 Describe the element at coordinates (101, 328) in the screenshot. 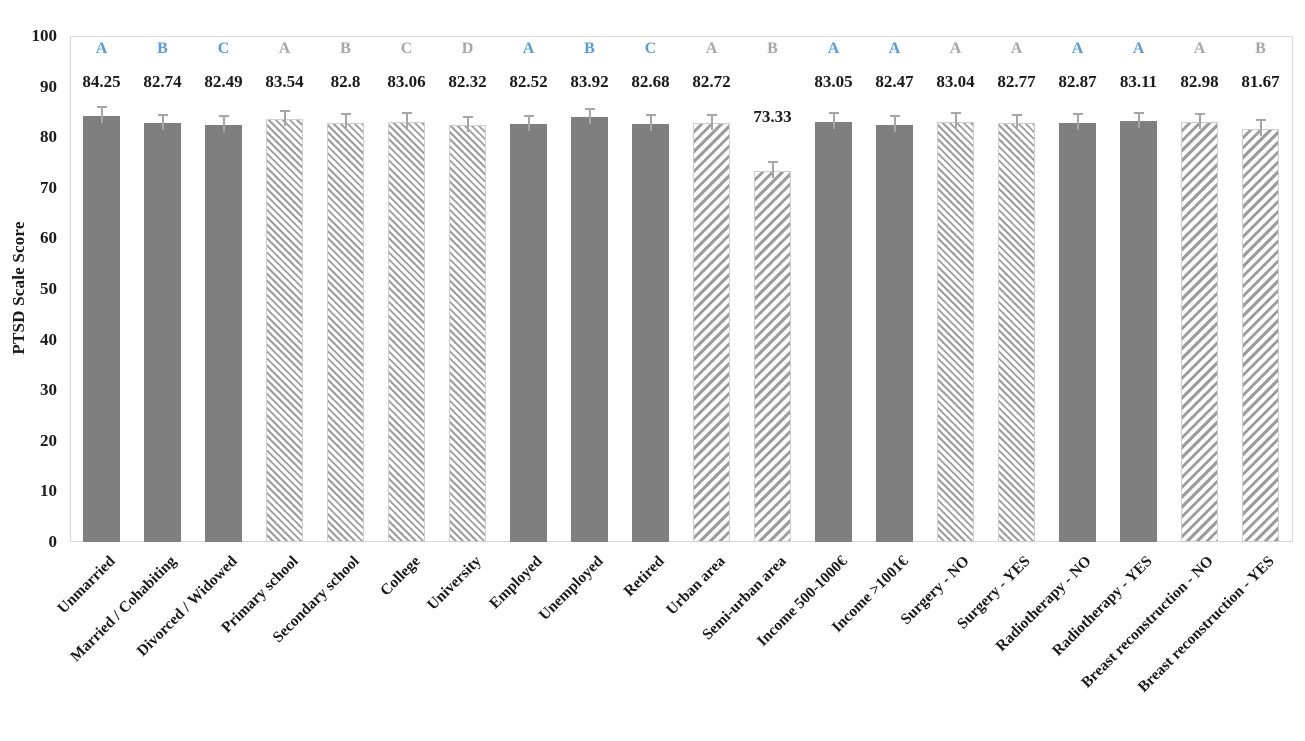

I see `bar-unmarried` at that location.